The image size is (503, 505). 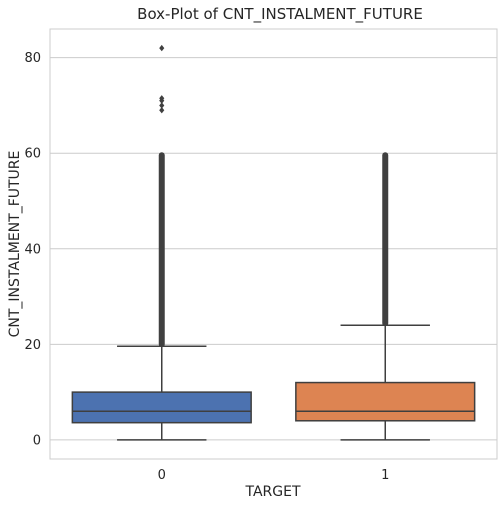 What do you see at coordinates (32, 154) in the screenshot?
I see `y-tick-label-60: 60` at bounding box center [32, 154].